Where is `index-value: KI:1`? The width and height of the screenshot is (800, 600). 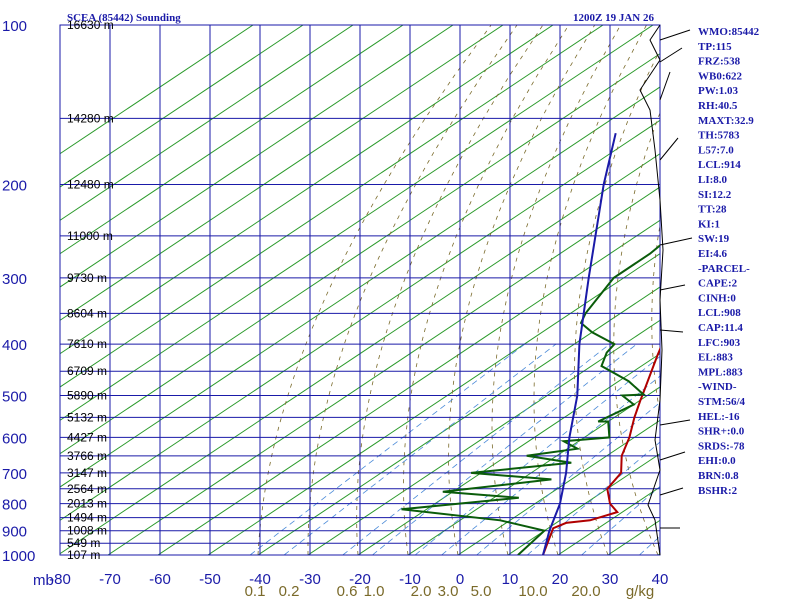
index-value: KI:1 is located at coordinates (709, 224).